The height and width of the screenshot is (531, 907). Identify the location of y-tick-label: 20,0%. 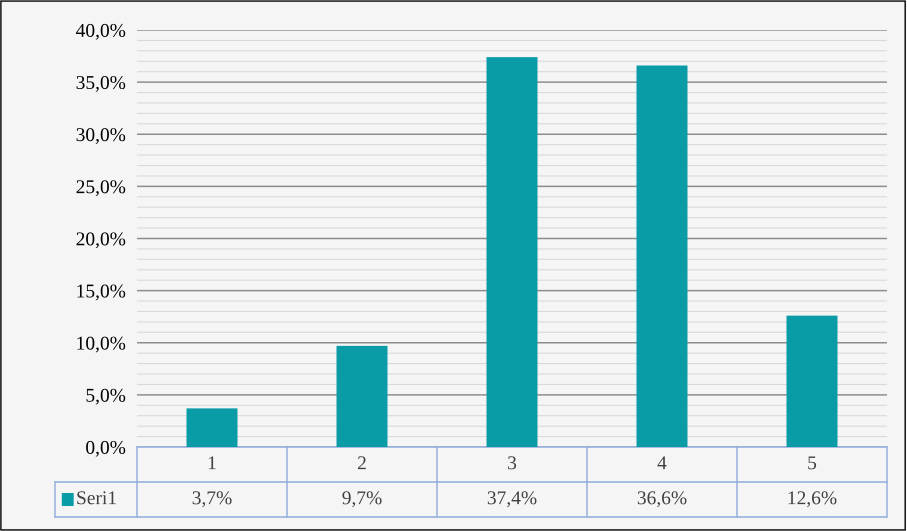
(101, 240).